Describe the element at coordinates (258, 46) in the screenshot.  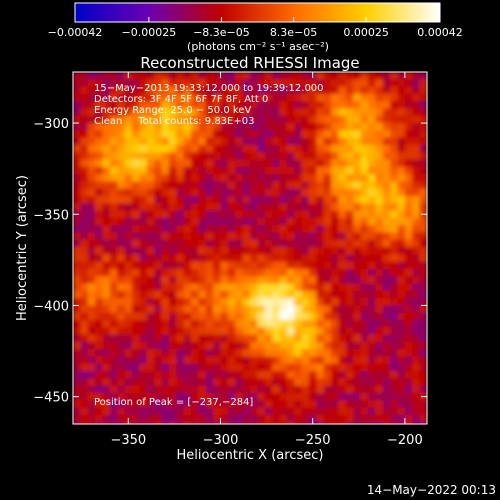
I see `colorbar-unit-label: (photons cm⁻² s⁻¹ asec⁻²)` at that location.